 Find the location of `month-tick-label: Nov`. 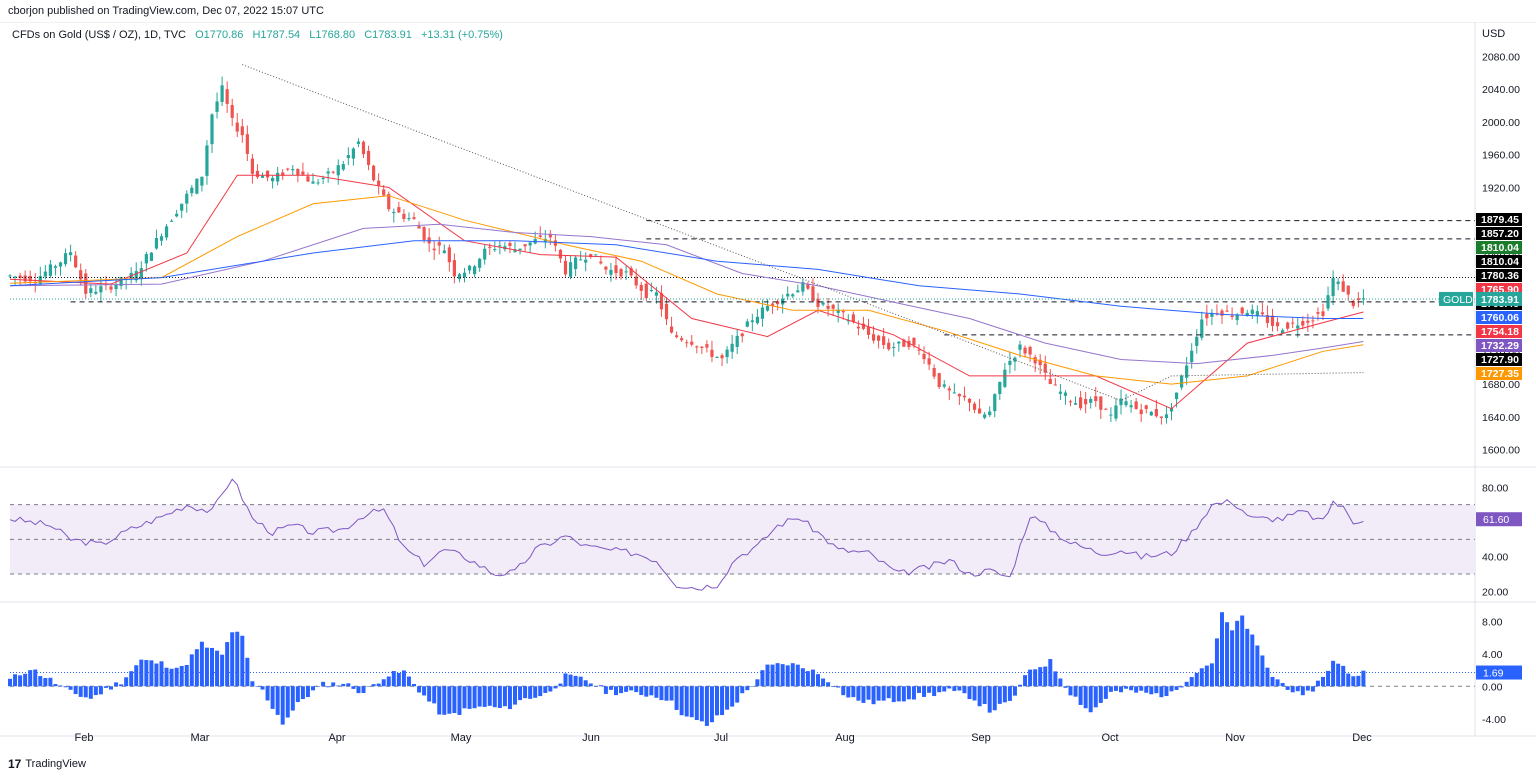

month-tick-label: Nov is located at coordinates (1235, 738).